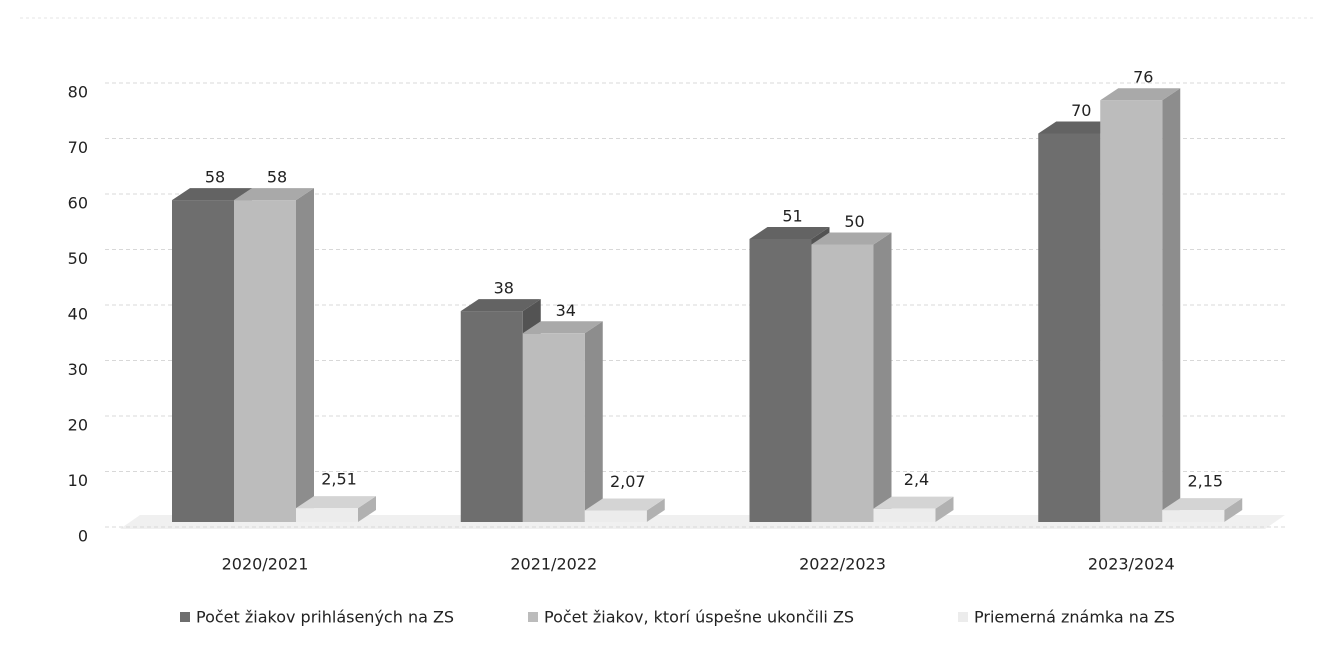 This screenshot has height=650, width=1335. Describe the element at coordinates (78, 92) in the screenshot. I see `y-tick-label: 80` at that location.